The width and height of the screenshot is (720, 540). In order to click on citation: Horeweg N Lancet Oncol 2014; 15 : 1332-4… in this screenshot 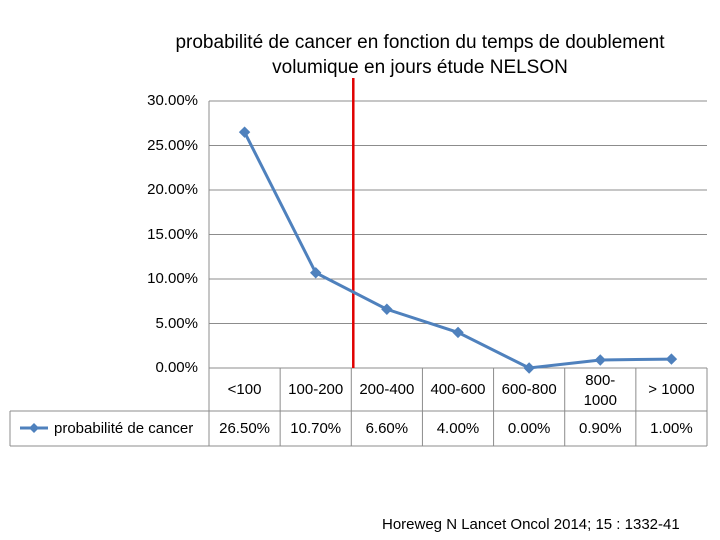, I will do `click(531, 524)`.